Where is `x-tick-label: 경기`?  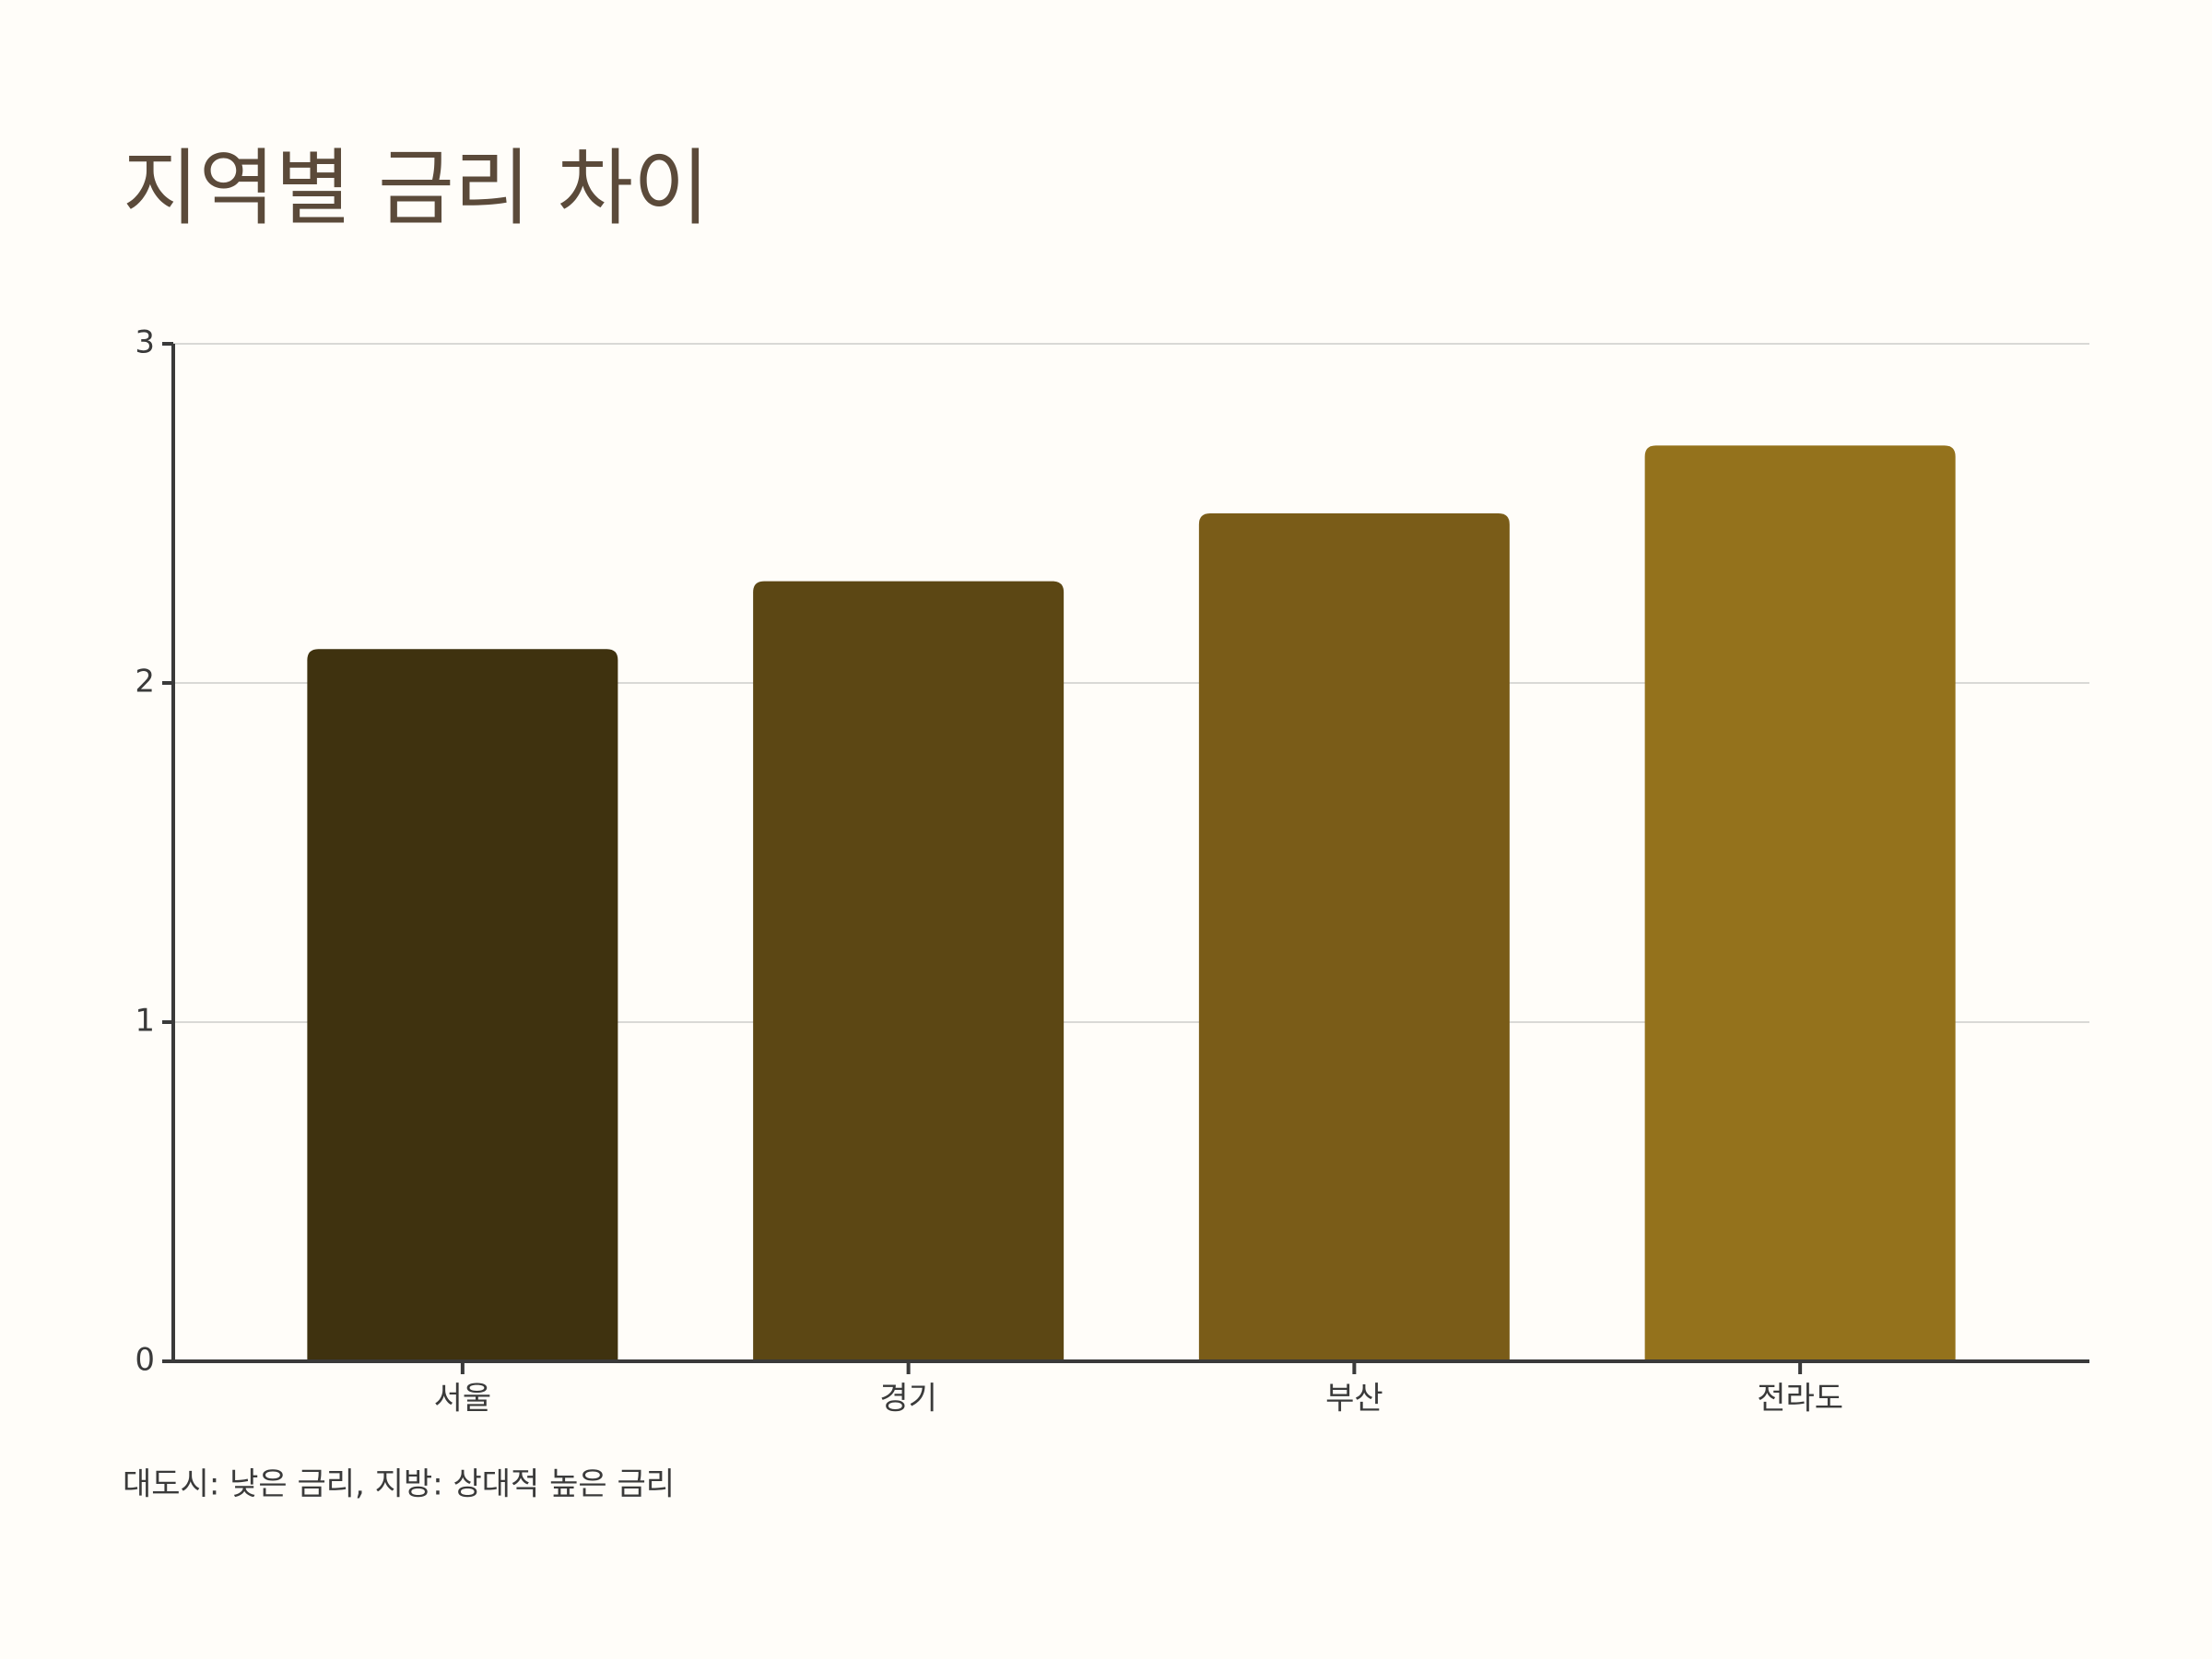
x-tick-label: 경기 is located at coordinates (908, 1399).